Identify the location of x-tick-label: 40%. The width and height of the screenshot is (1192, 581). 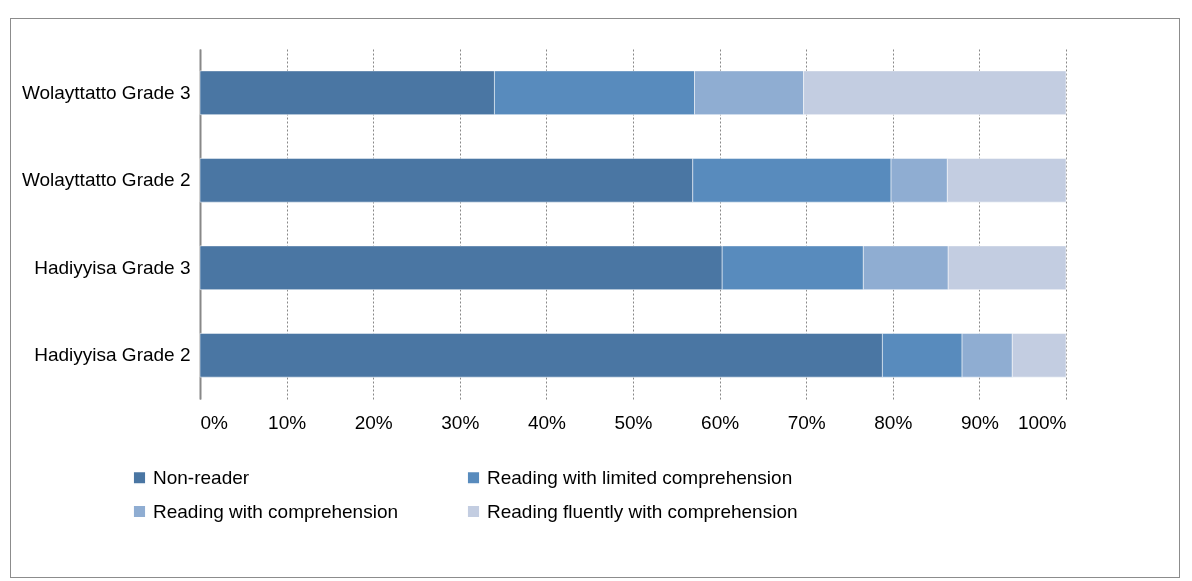
(547, 422).